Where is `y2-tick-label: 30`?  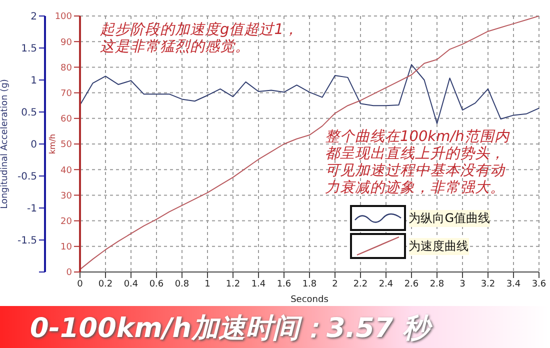
y2-tick-label: 30 is located at coordinates (66, 196).